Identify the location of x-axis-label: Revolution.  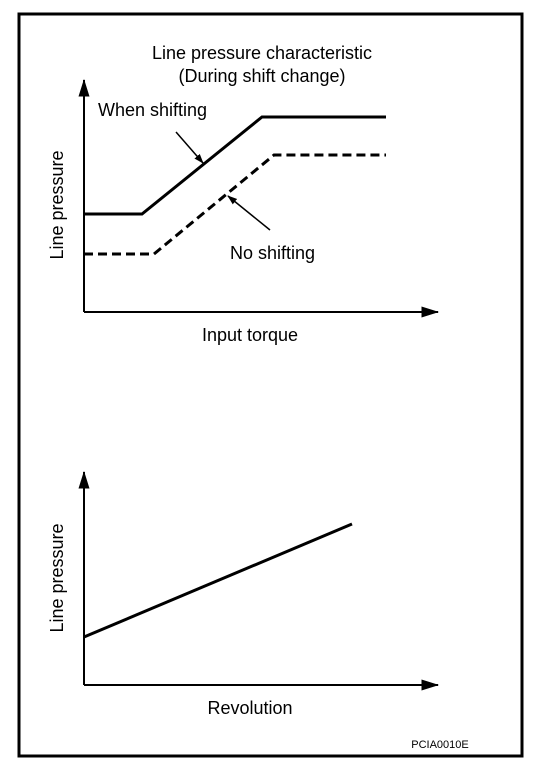
(249, 708).